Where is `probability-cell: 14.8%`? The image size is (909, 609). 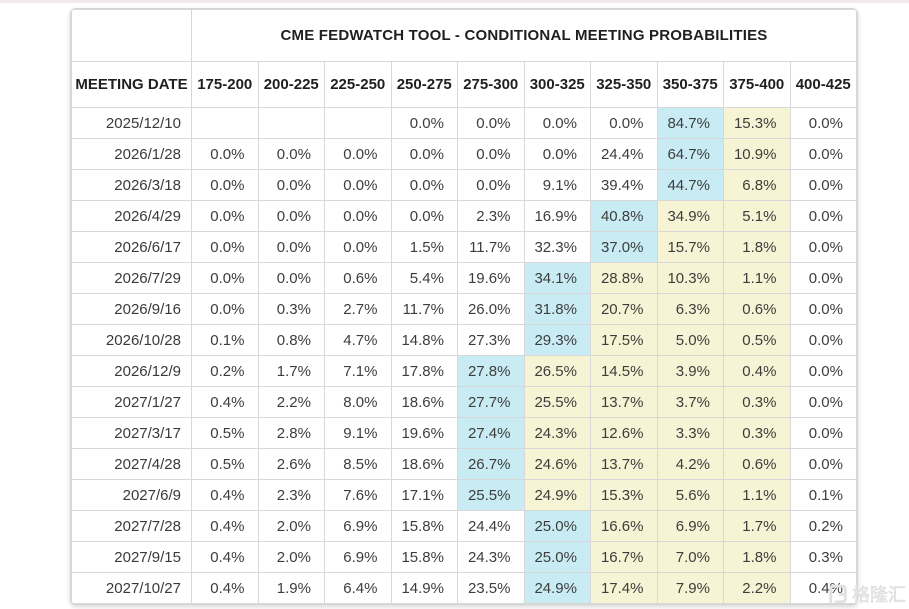
probability-cell: 14.8% is located at coordinates (424, 340).